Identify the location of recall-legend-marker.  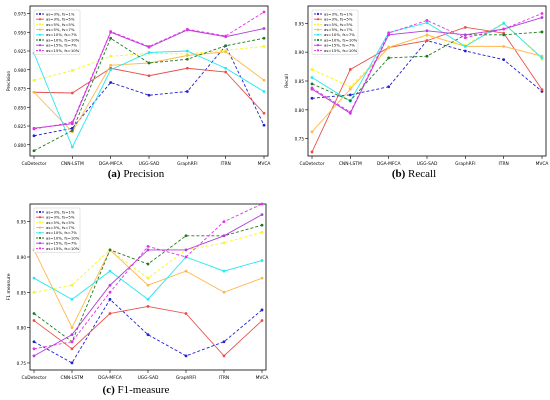
(318, 24).